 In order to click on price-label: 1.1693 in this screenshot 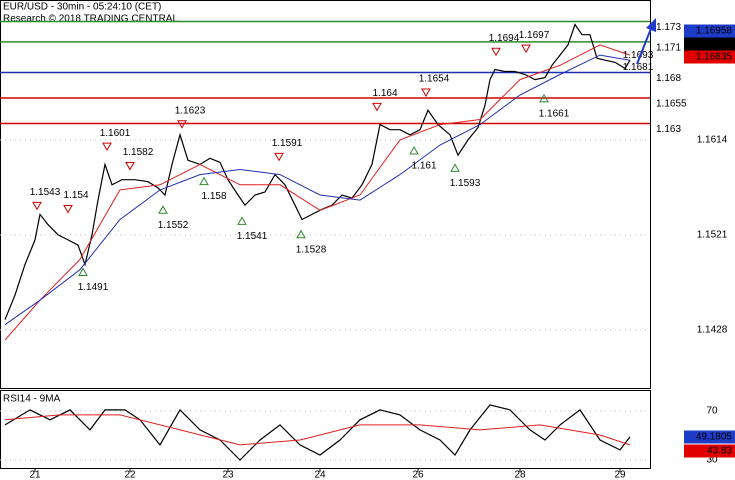, I will do `click(638, 55)`.